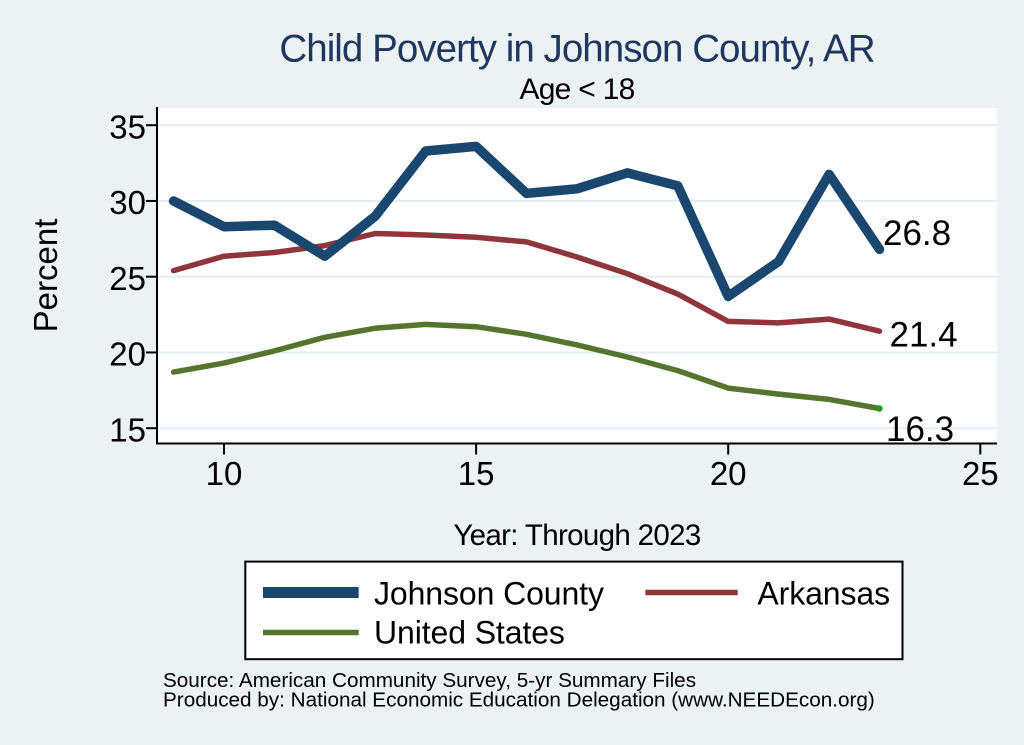 This screenshot has width=1024, height=745. I want to click on svg-text: United States, so click(469, 633).